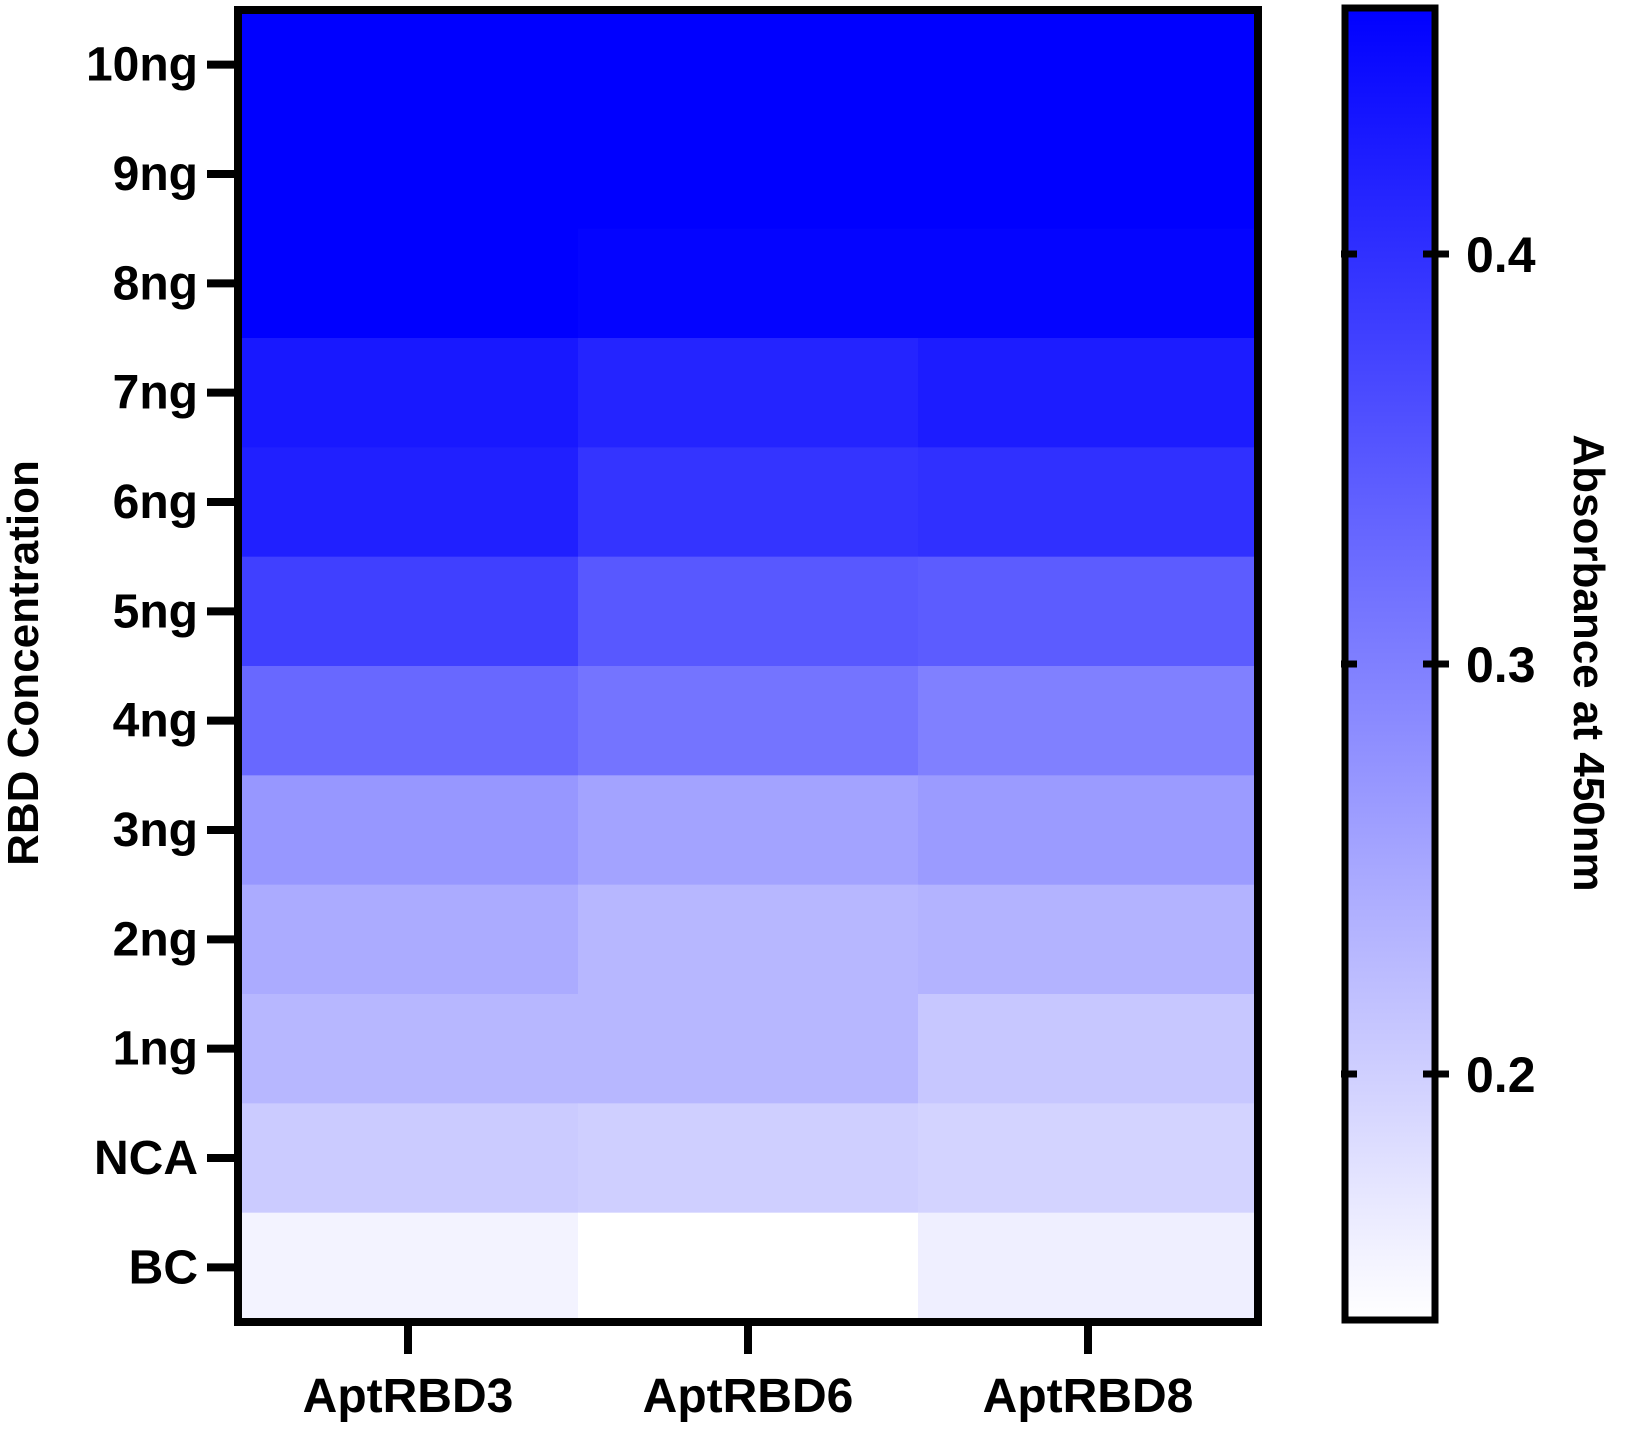 The image size is (1625, 1430). I want to click on heatmap-cell-10ng-AptRBD8, so click(1088, 65).